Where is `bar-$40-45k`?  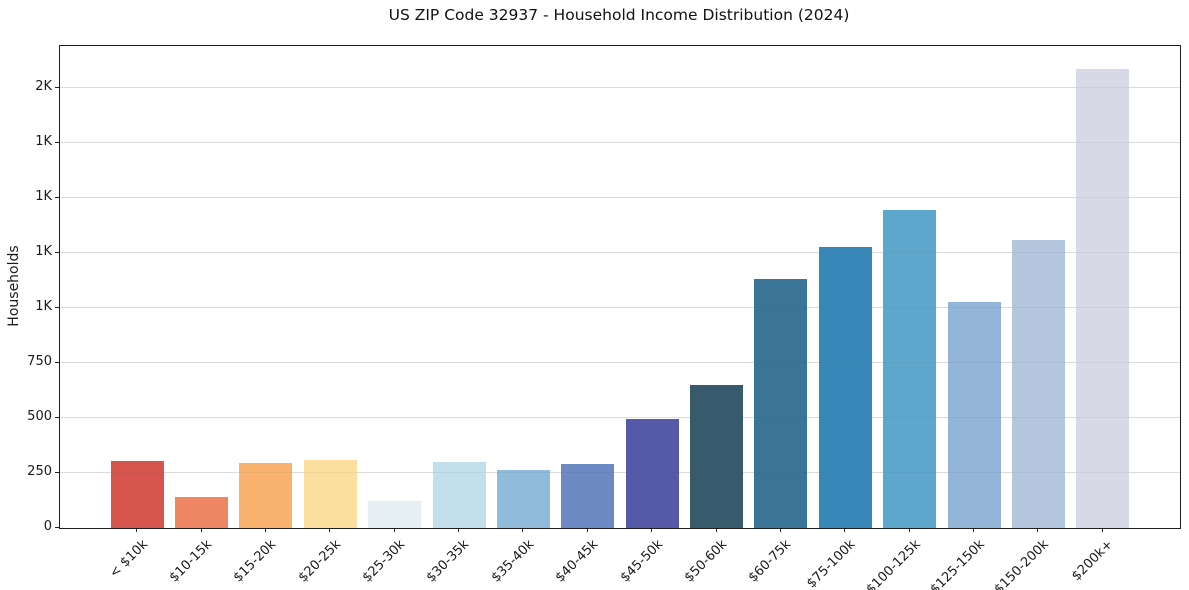 bar-$40-45k is located at coordinates (588, 496).